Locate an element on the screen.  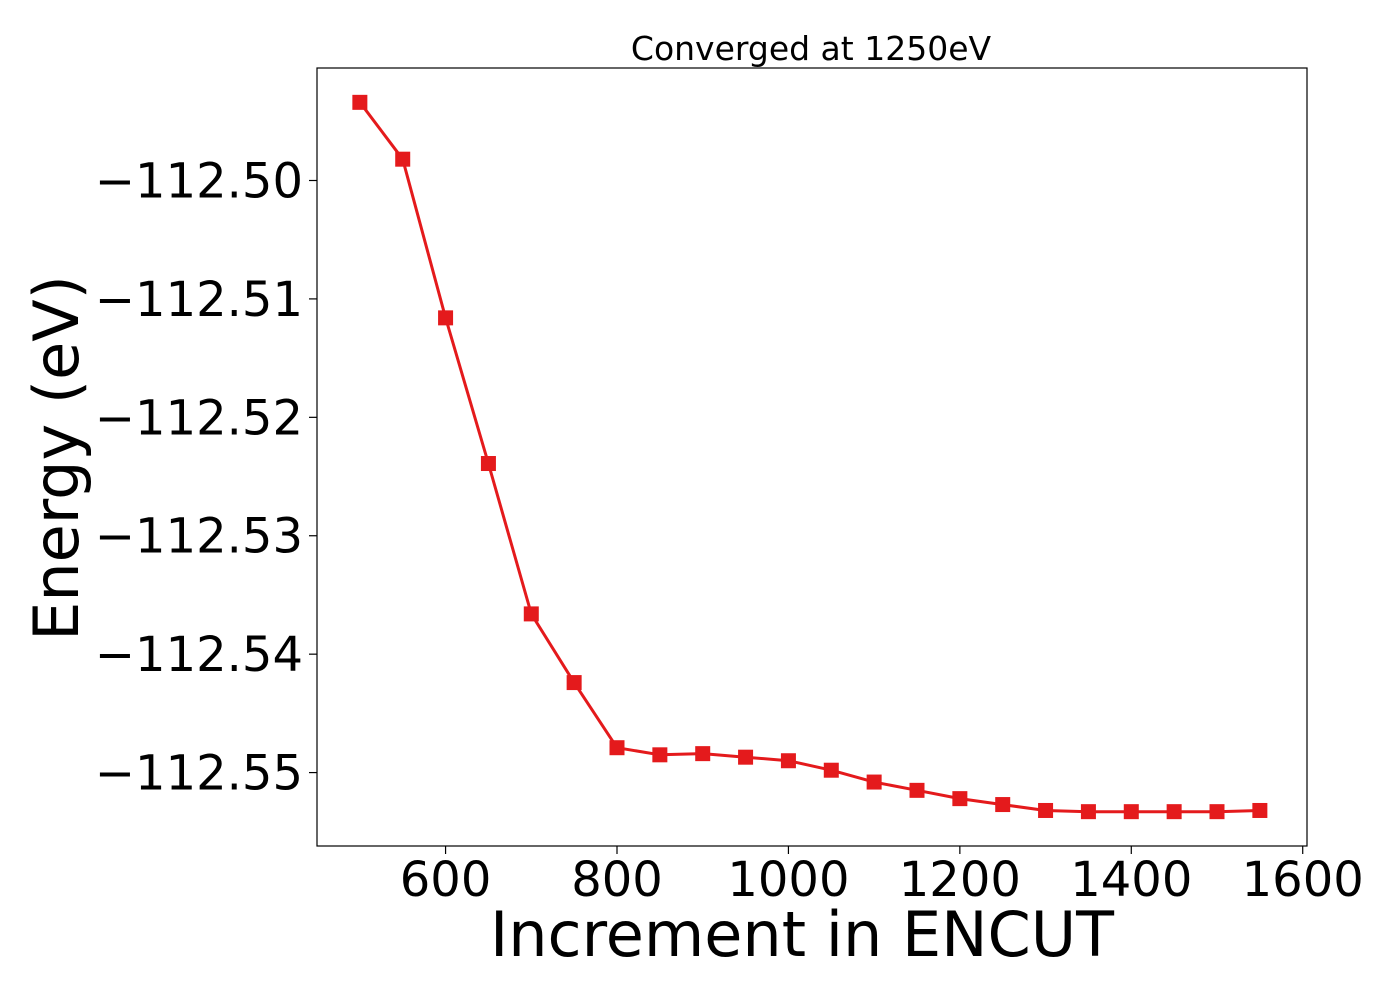
y-tick-label: −112.54 is located at coordinates (199, 655).